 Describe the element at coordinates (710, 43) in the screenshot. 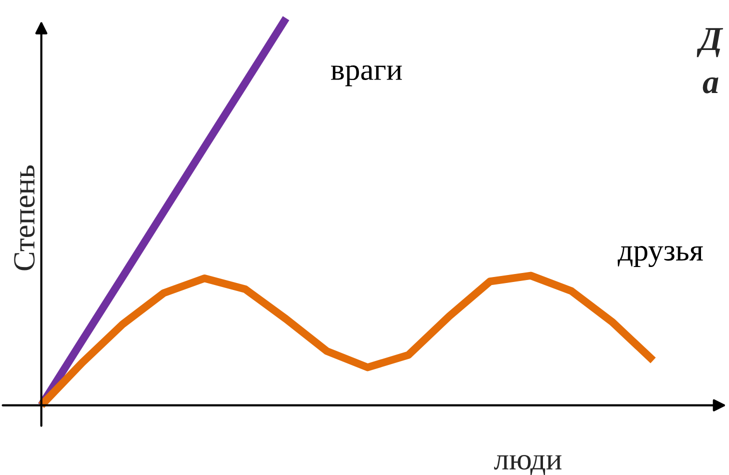

I see `text: Д` at that location.